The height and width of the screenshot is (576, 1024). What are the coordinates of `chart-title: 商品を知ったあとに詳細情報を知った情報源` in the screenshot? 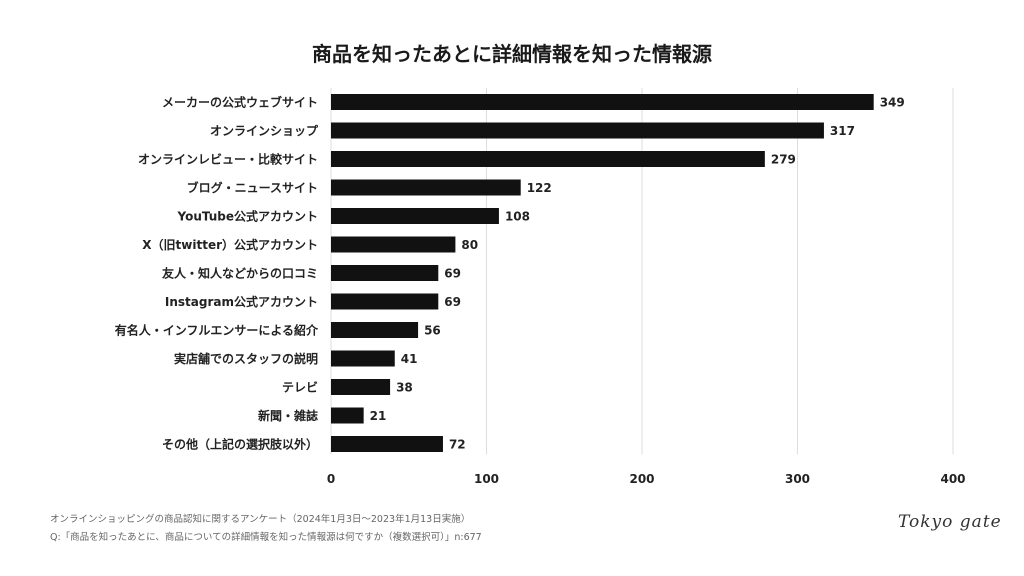 It's located at (512, 54).